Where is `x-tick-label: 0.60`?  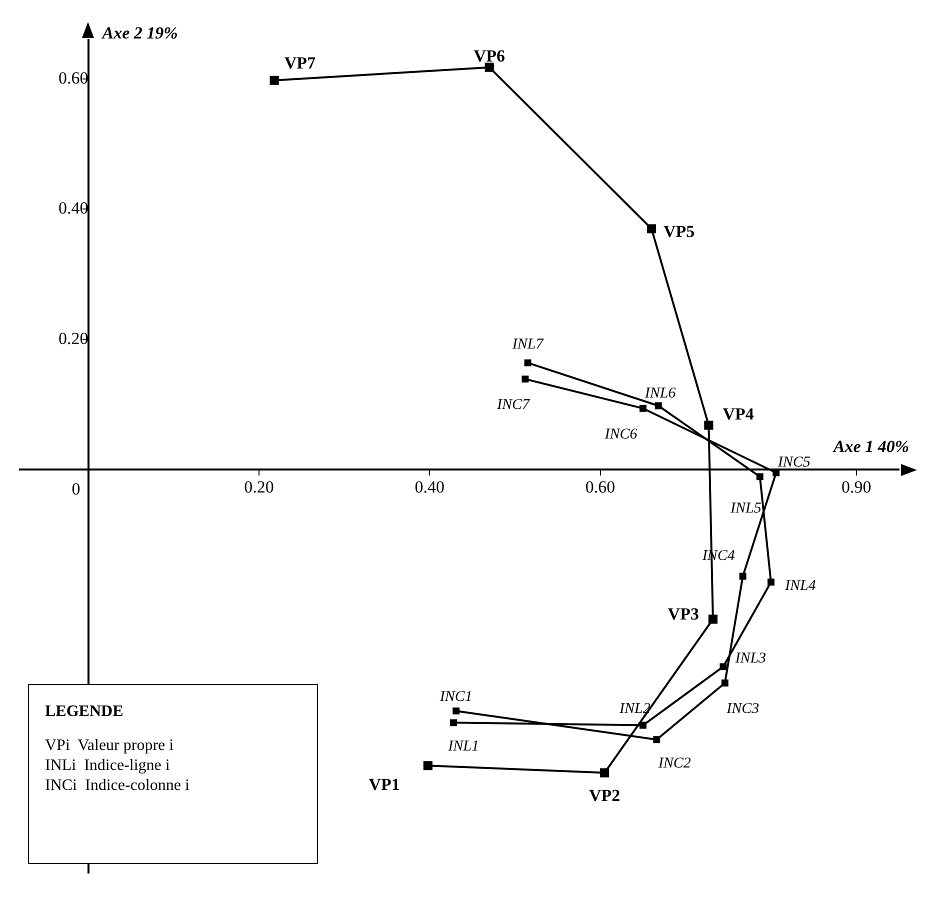
x-tick-label: 0.60 is located at coordinates (600, 486).